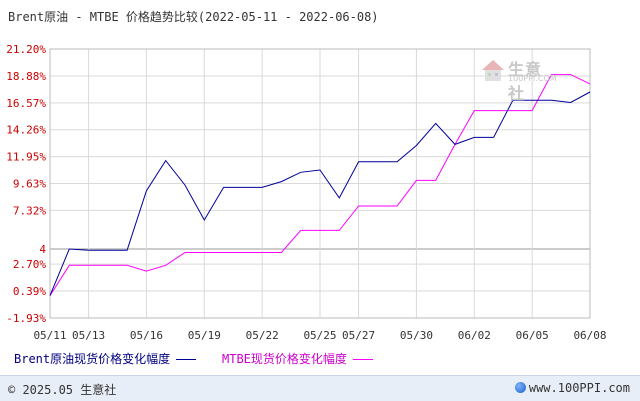  I want to click on footer-site-link: www.100PPI.com, so click(572, 388).